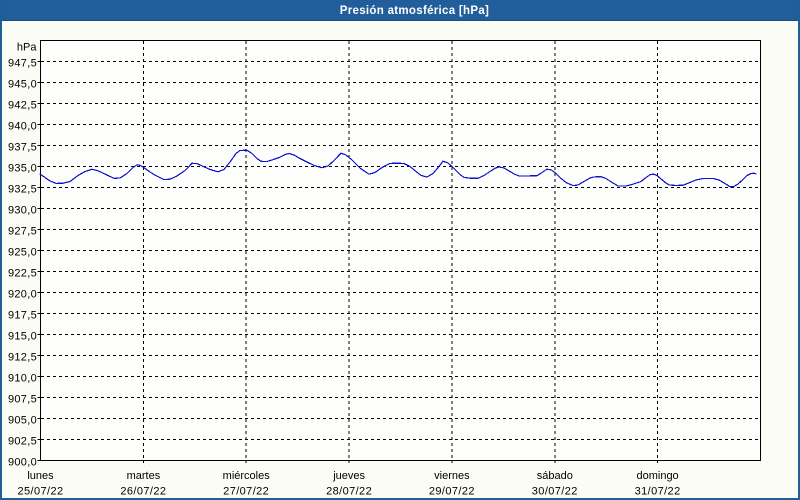  I want to click on svg-text: miércoles, so click(247, 476).